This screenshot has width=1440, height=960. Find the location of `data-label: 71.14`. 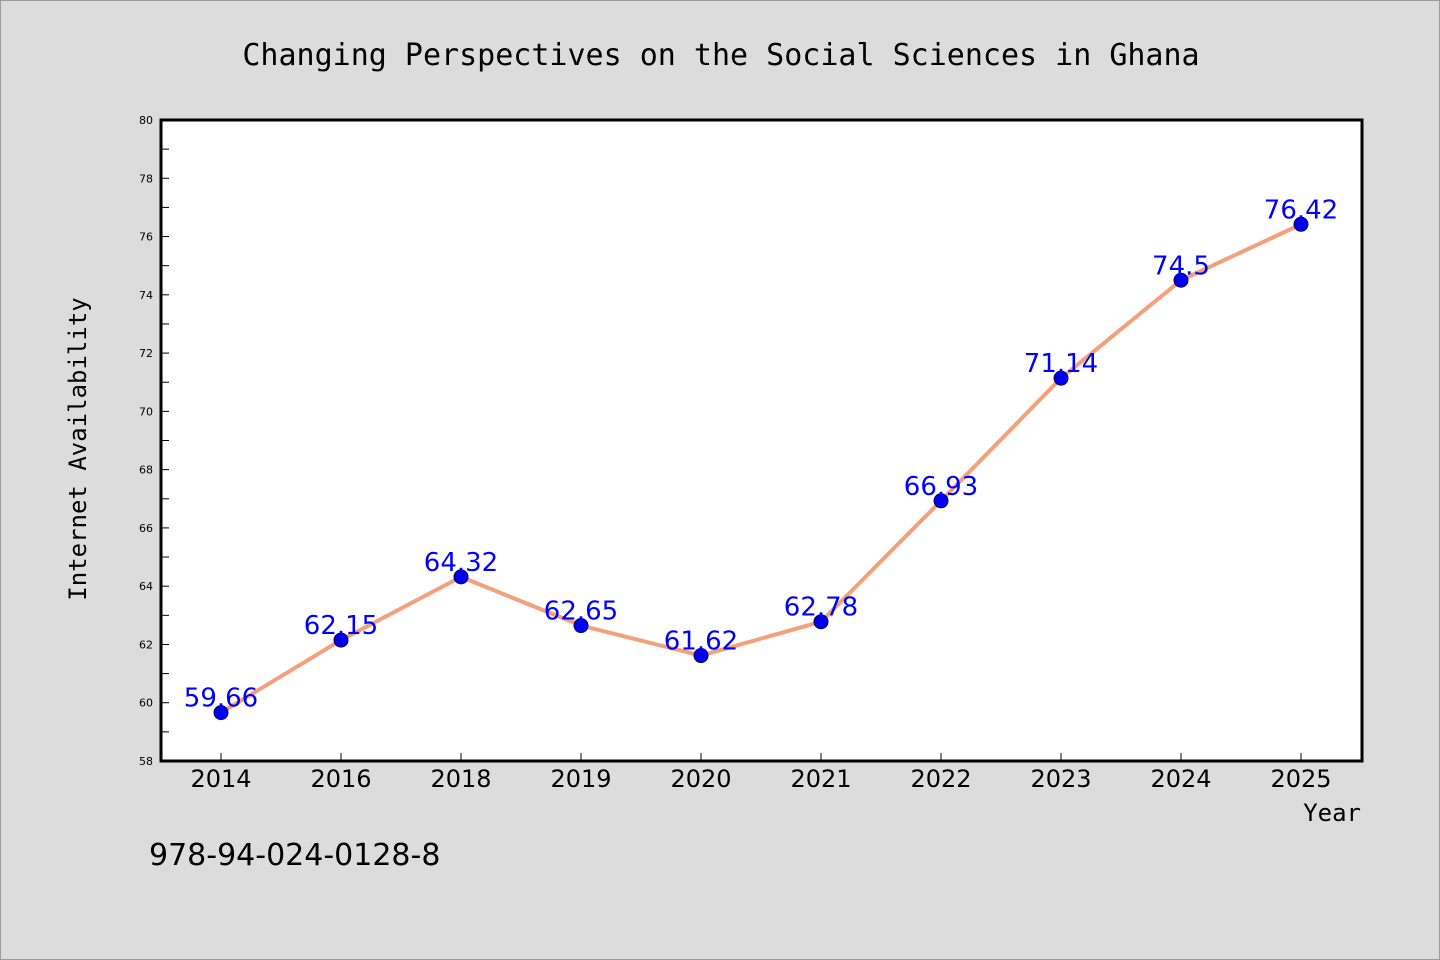

data-label: 71.14 is located at coordinates (1061, 364).